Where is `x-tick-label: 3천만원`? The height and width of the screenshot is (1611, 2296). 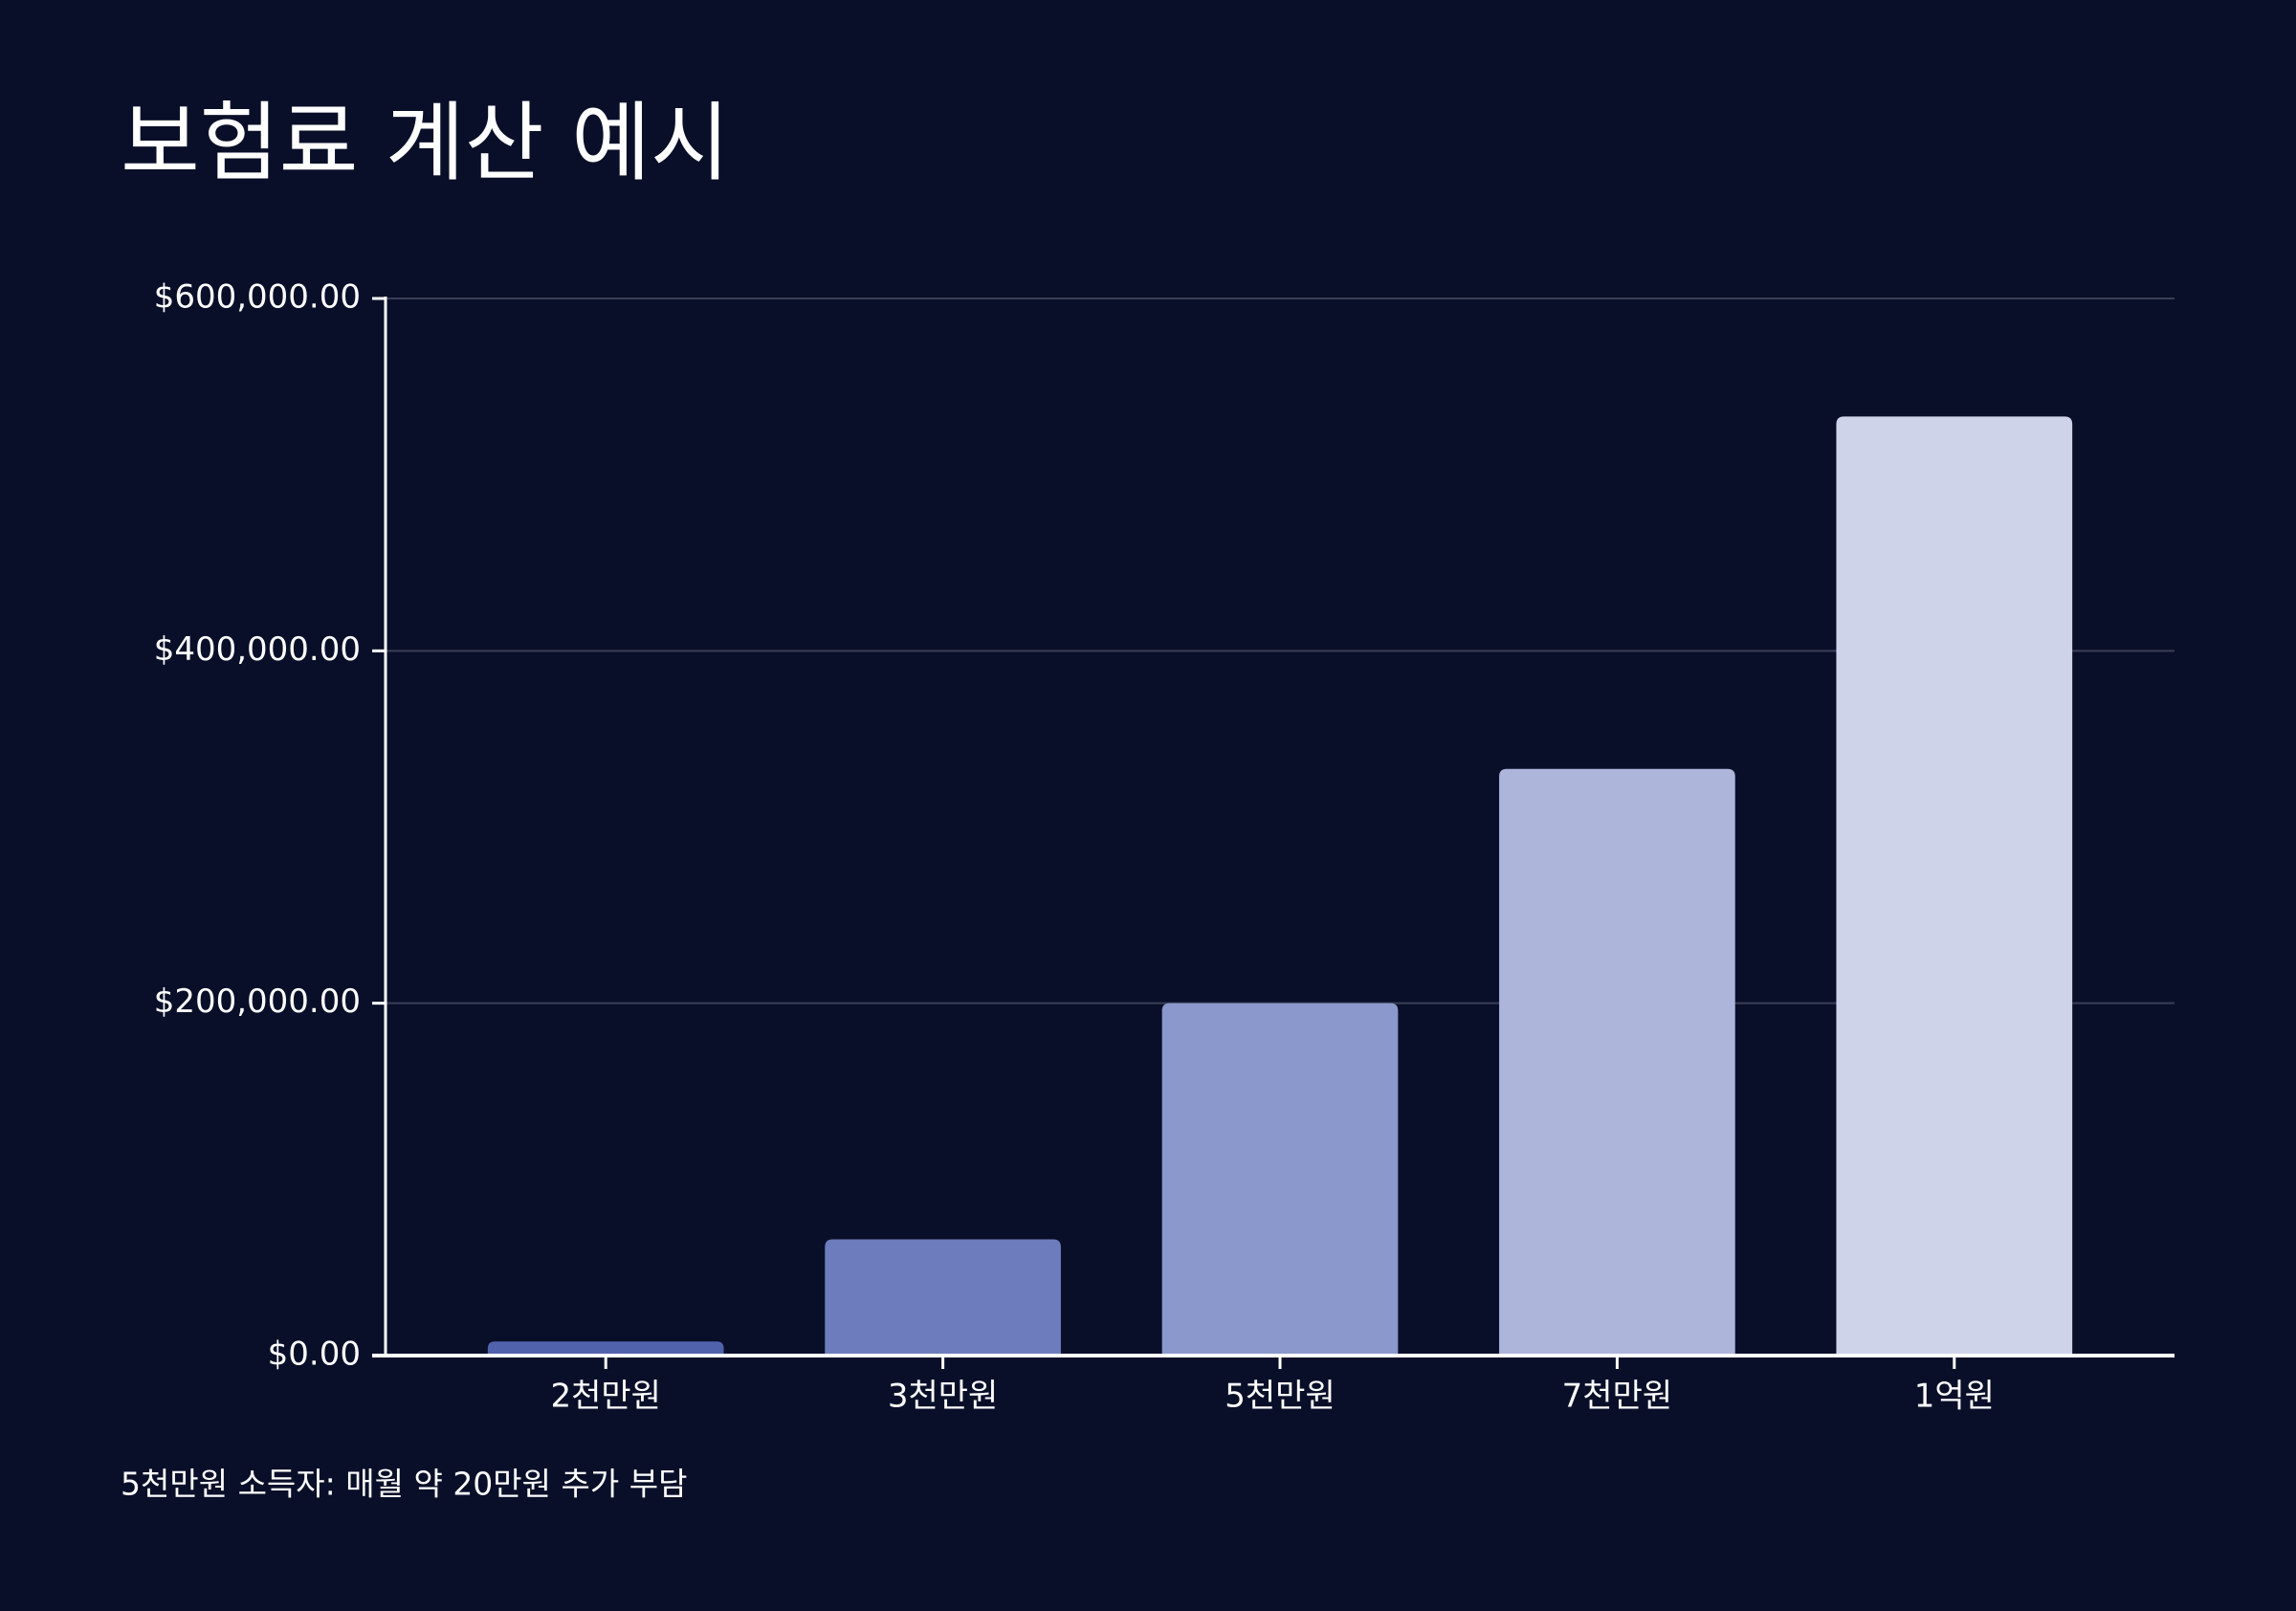
x-tick-label: 3천만원 is located at coordinates (943, 1397).